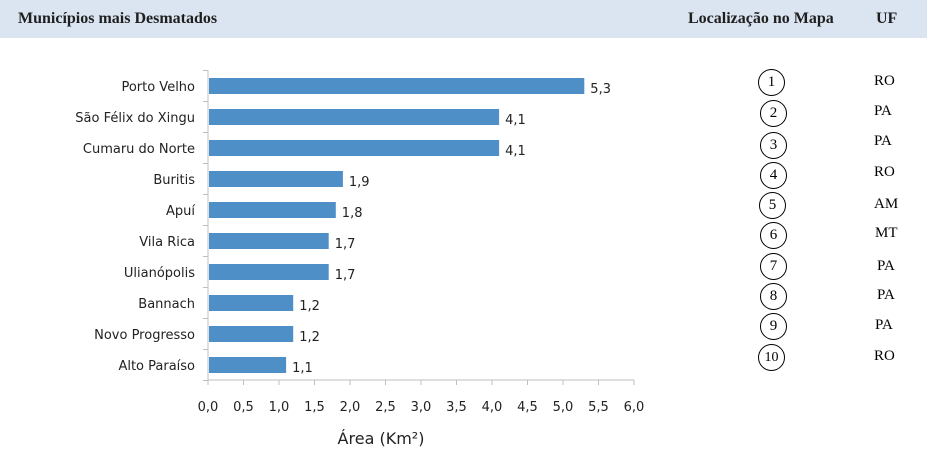 This screenshot has width=927, height=457. I want to click on category-label: Cumaru do Norte, so click(139, 149).